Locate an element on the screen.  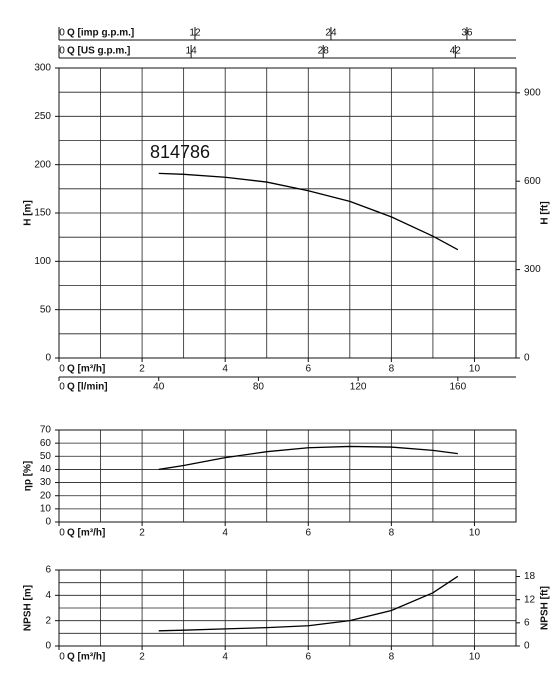
y-tick-label: 4 is located at coordinates (48, 595).